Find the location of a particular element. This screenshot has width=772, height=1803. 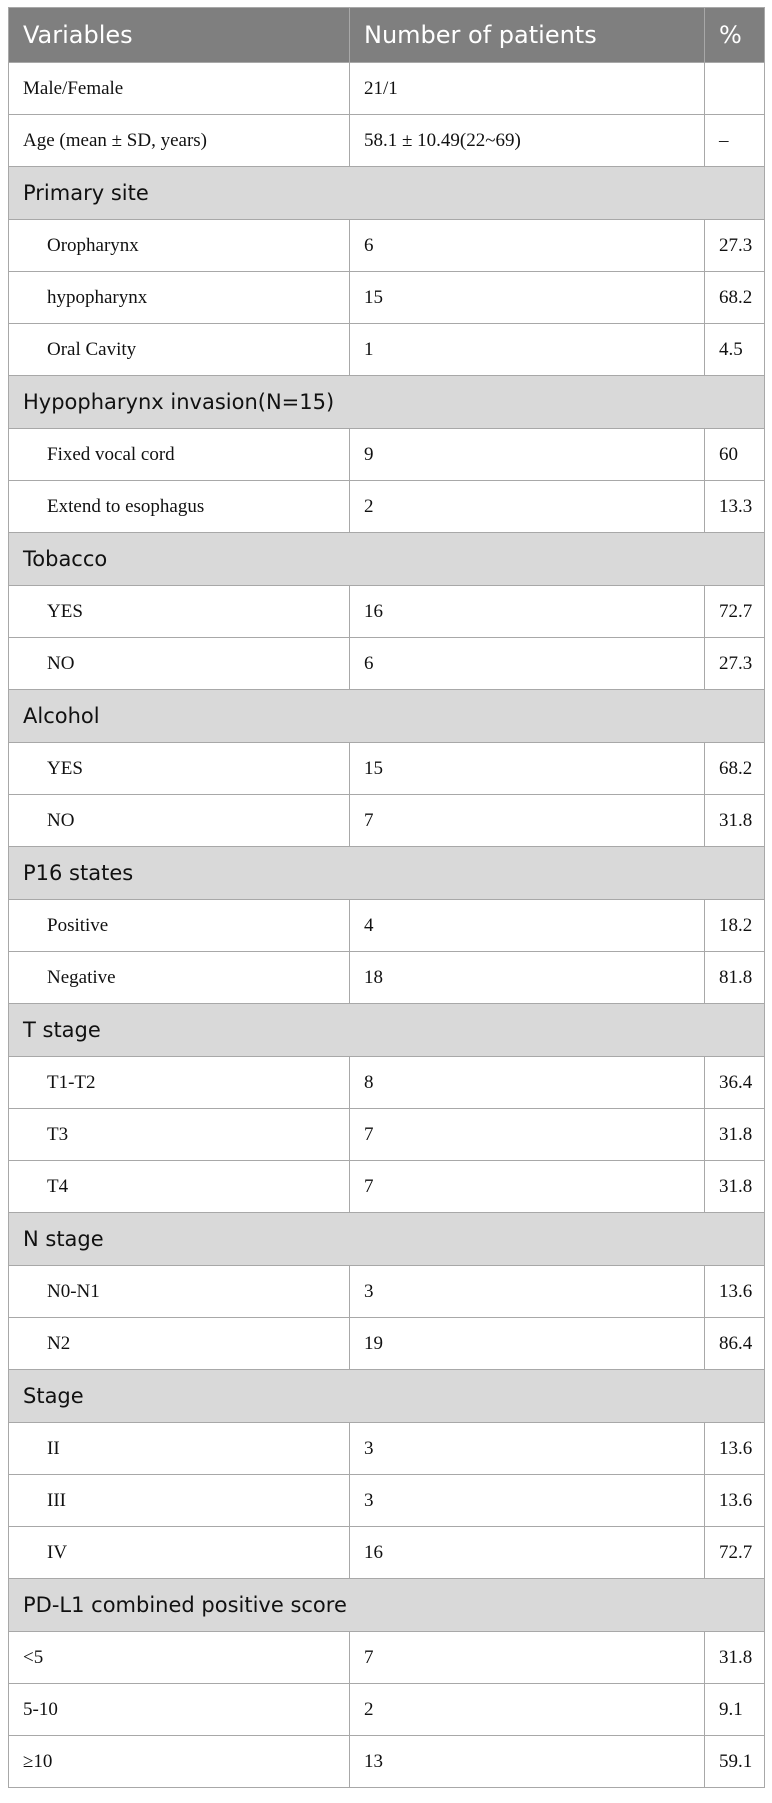

header-number-of-patients: Number of patients is located at coordinates (527, 35).